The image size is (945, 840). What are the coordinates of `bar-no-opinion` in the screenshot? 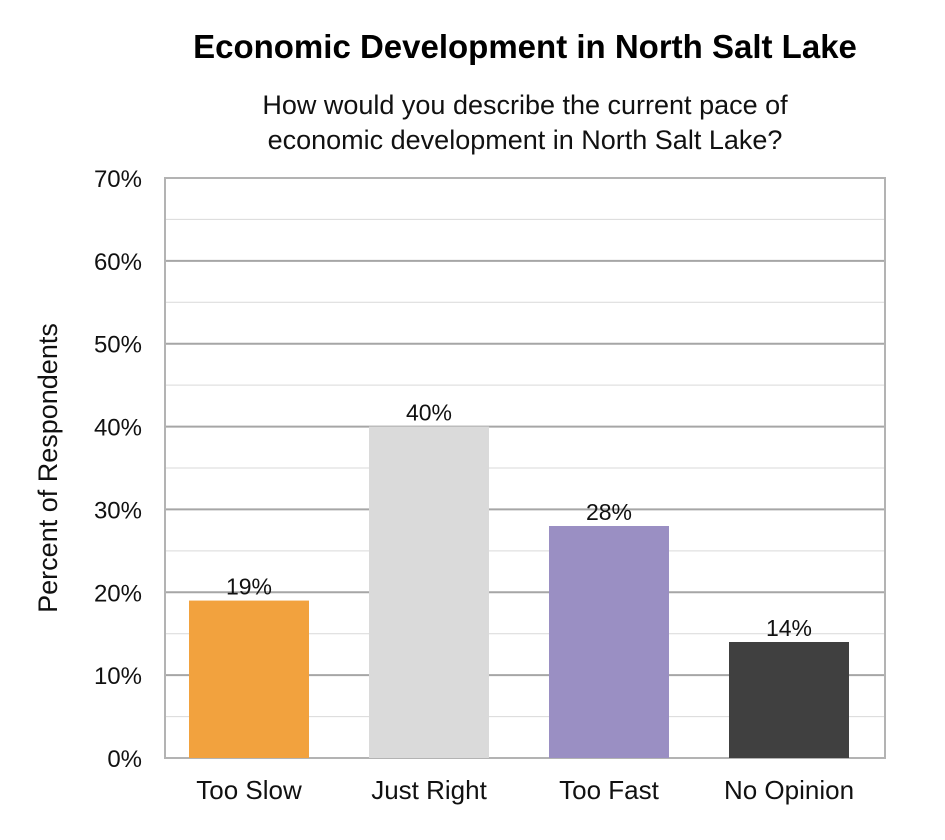 It's located at (789, 700).